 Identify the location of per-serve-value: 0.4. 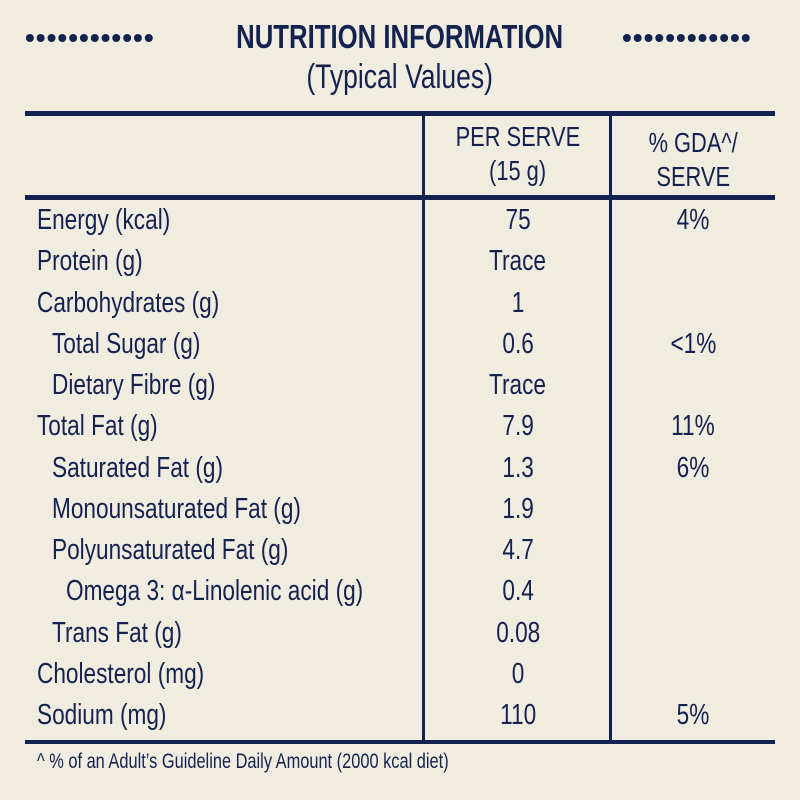
(518, 591).